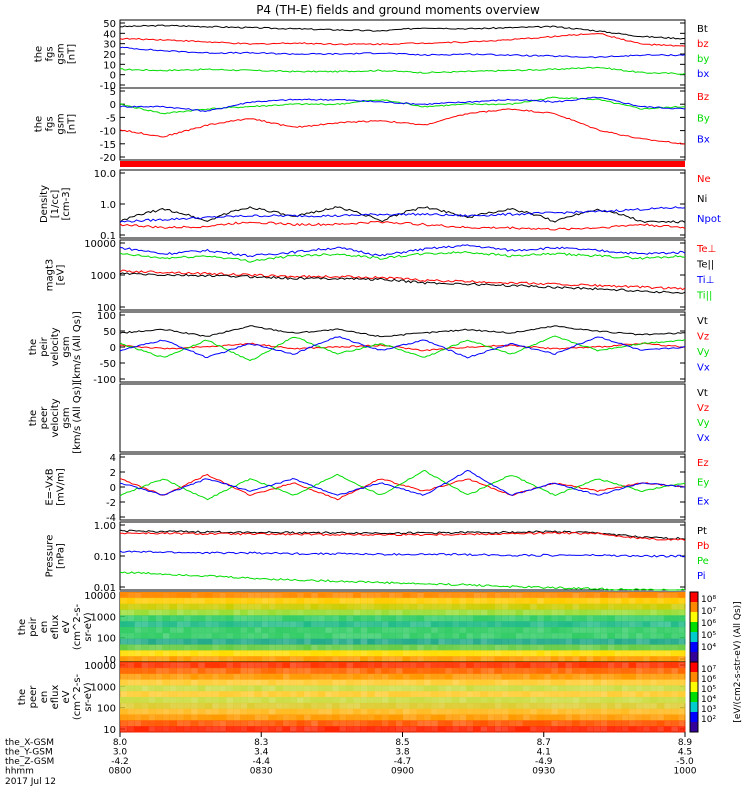 The height and width of the screenshot is (800, 750). What do you see at coordinates (402, 772) in the screenshot?
I see `x-tick-label: 0900` at bounding box center [402, 772].